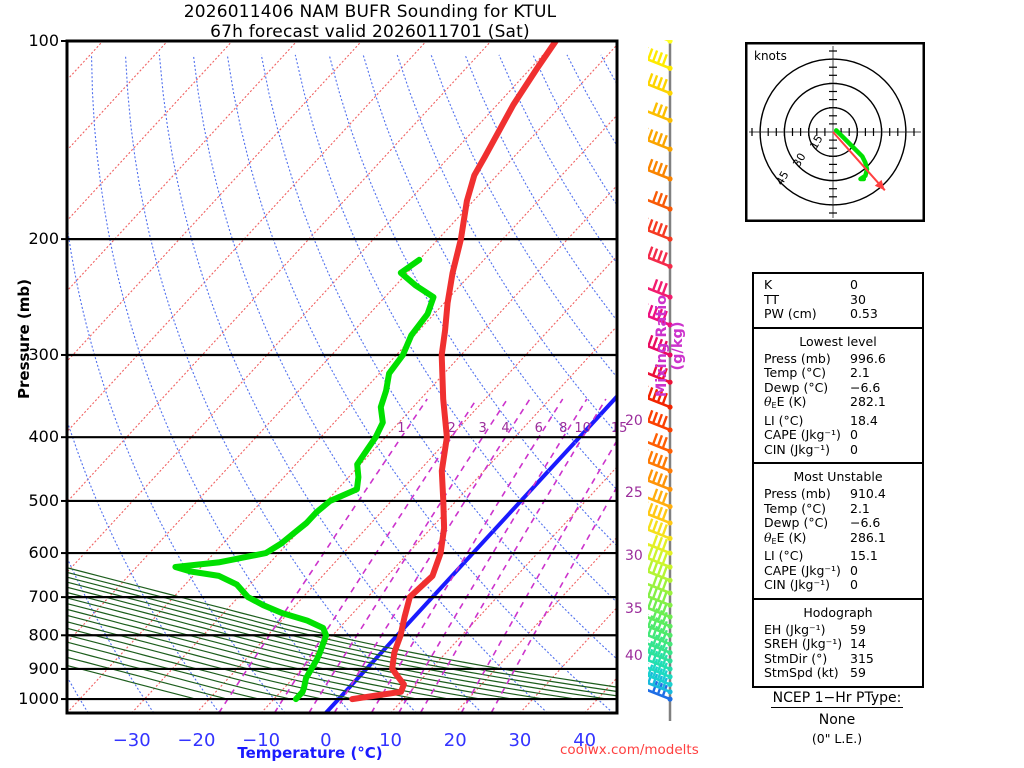 Image resolution: width=1024 pixels, height=768 pixels. I want to click on temperature-tick-label: 10, so click(390, 740).